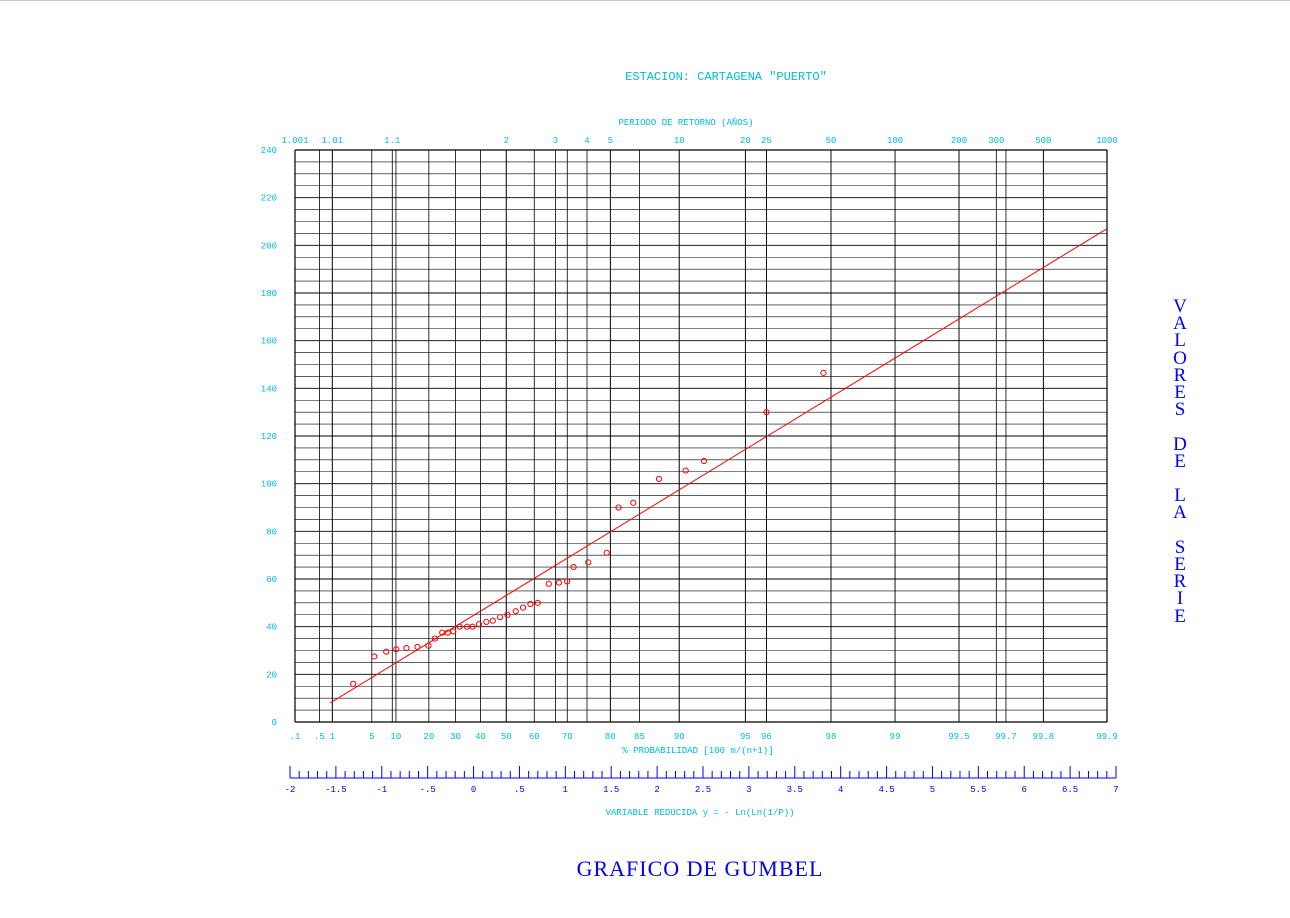 Image resolution: width=1290 pixels, height=918 pixels. What do you see at coordinates (586, 141) in the screenshot?
I see `top-tick-label: 4` at bounding box center [586, 141].